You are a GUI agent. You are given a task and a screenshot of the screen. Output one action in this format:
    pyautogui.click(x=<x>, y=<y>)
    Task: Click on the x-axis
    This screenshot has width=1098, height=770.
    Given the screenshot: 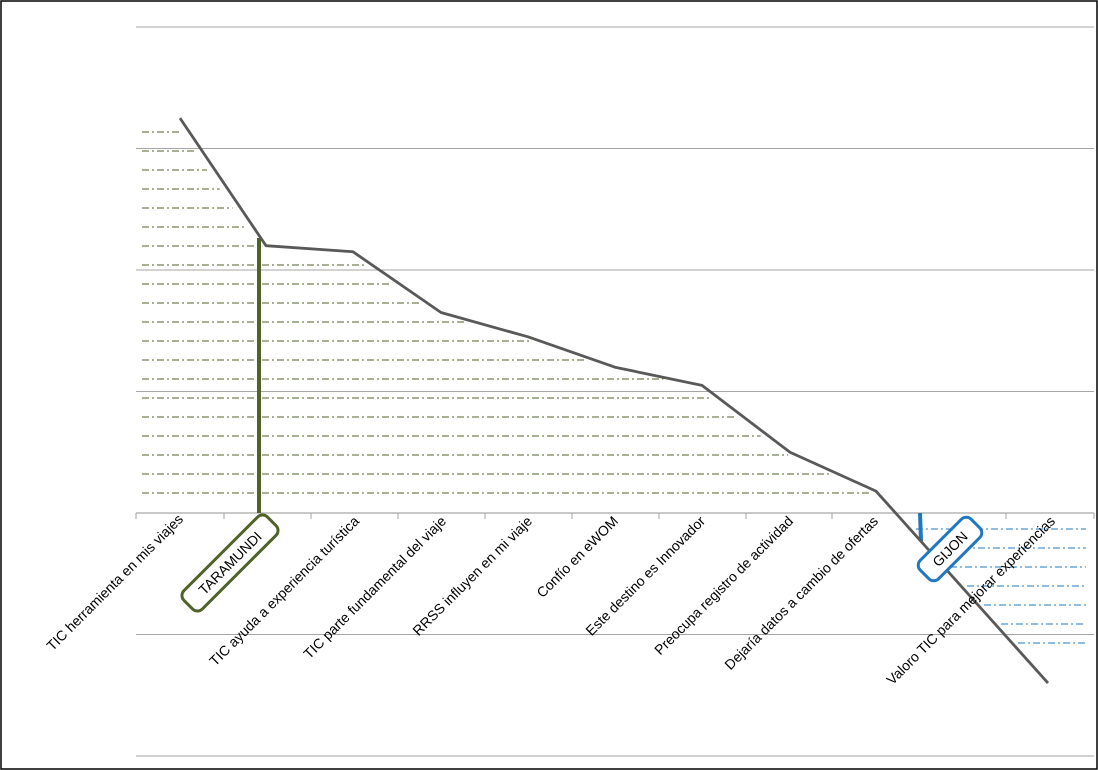 What is the action you would take?
    pyautogui.click(x=615, y=515)
    